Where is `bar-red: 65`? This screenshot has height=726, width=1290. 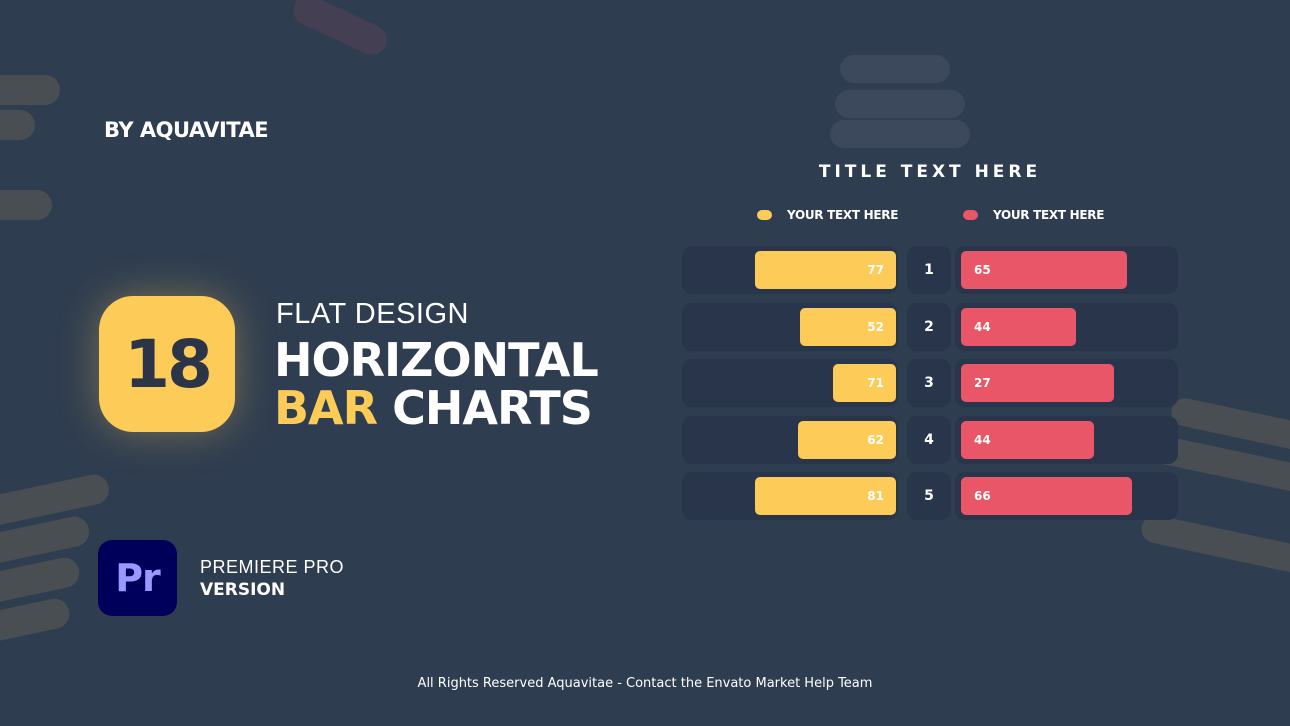 bar-red: 65 is located at coordinates (1044, 270).